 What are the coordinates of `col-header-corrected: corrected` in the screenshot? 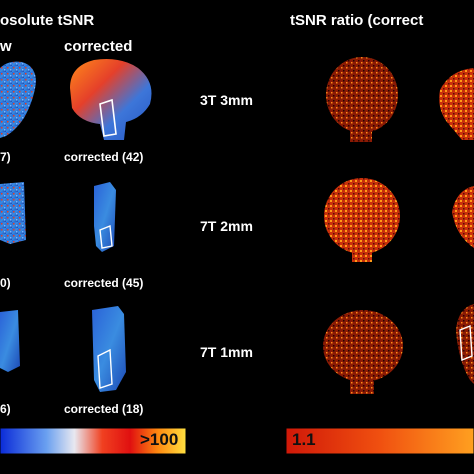 It's located at (98, 46).